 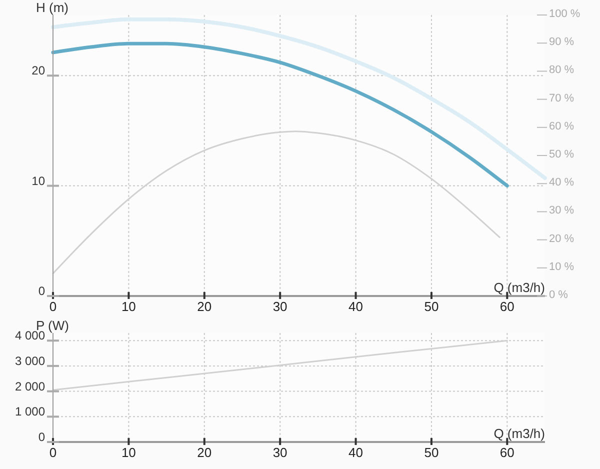 I want to click on y2-tick-label: 90 %, so click(x=561, y=42).